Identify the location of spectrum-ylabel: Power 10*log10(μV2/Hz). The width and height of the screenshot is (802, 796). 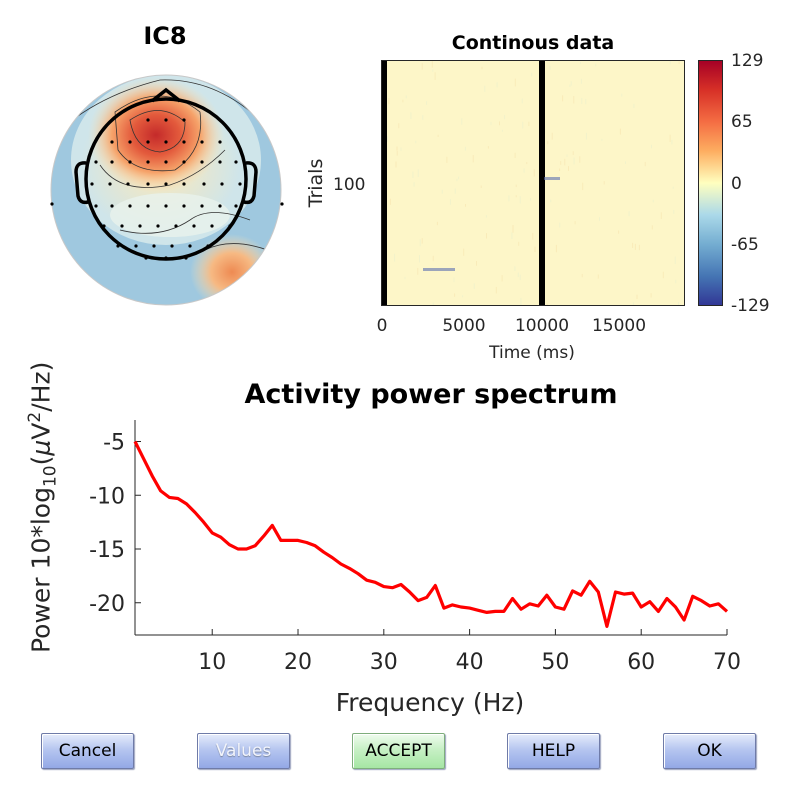
(39, 507).